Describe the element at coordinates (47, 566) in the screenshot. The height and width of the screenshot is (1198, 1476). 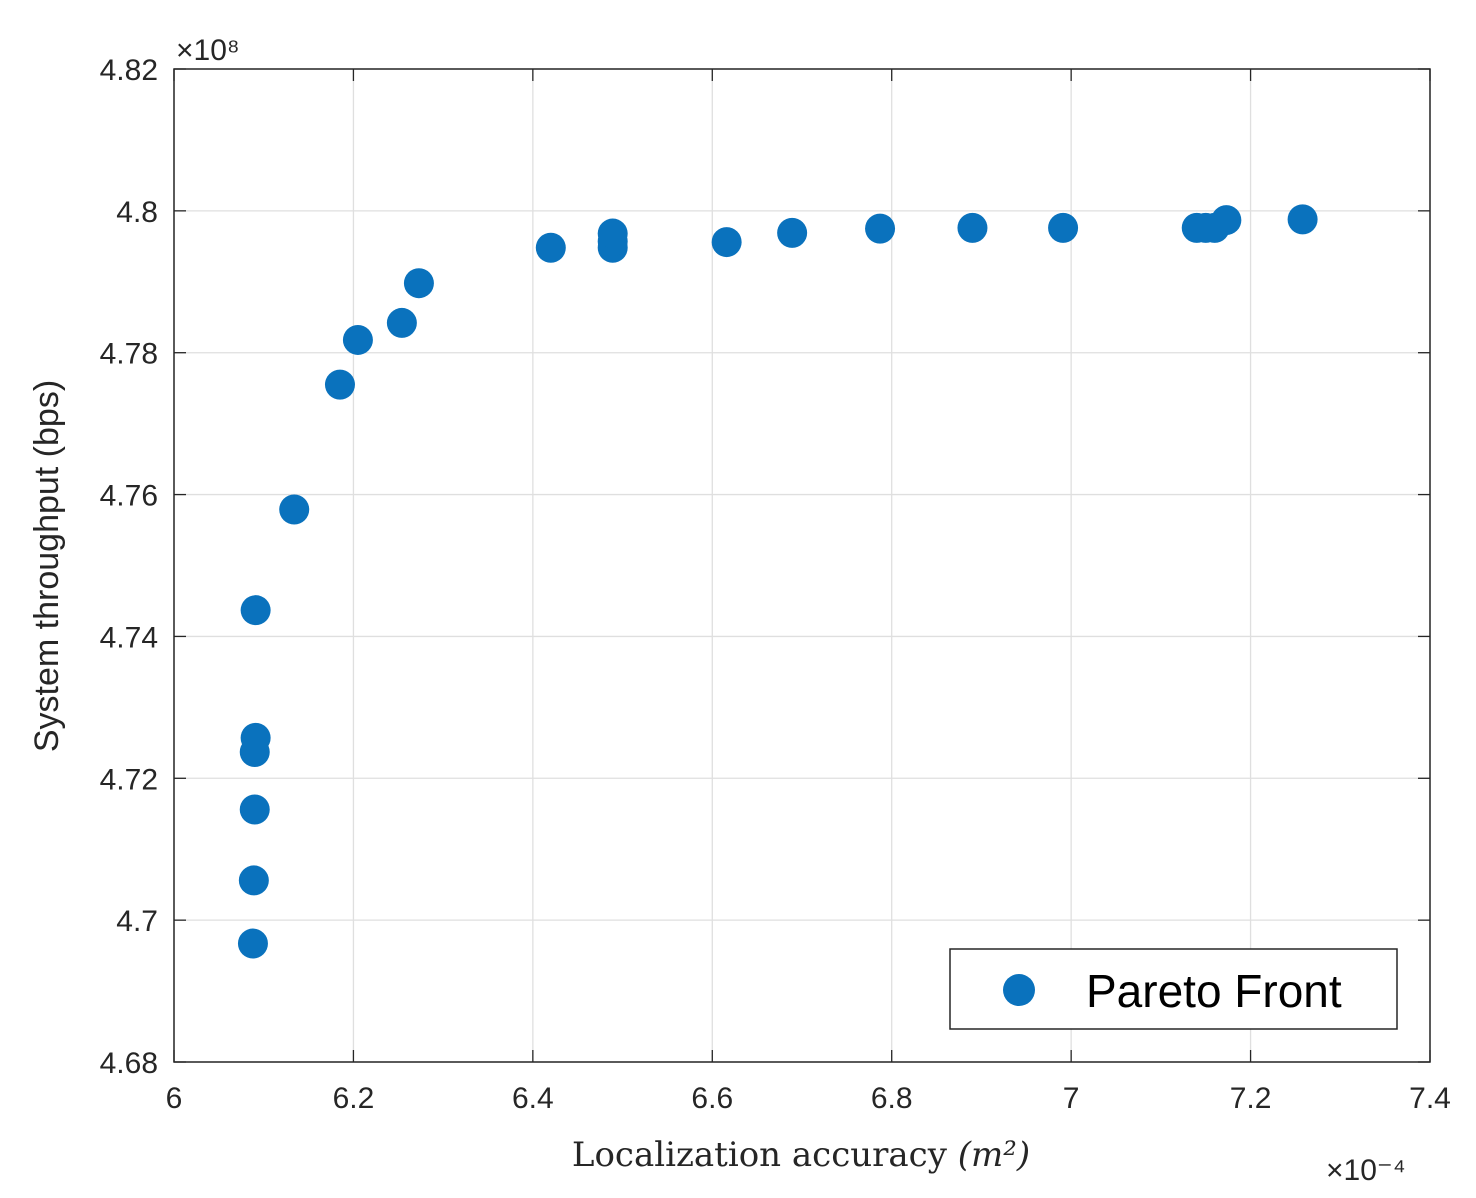
I see `y-axis-title: System throughput (bps)` at that location.